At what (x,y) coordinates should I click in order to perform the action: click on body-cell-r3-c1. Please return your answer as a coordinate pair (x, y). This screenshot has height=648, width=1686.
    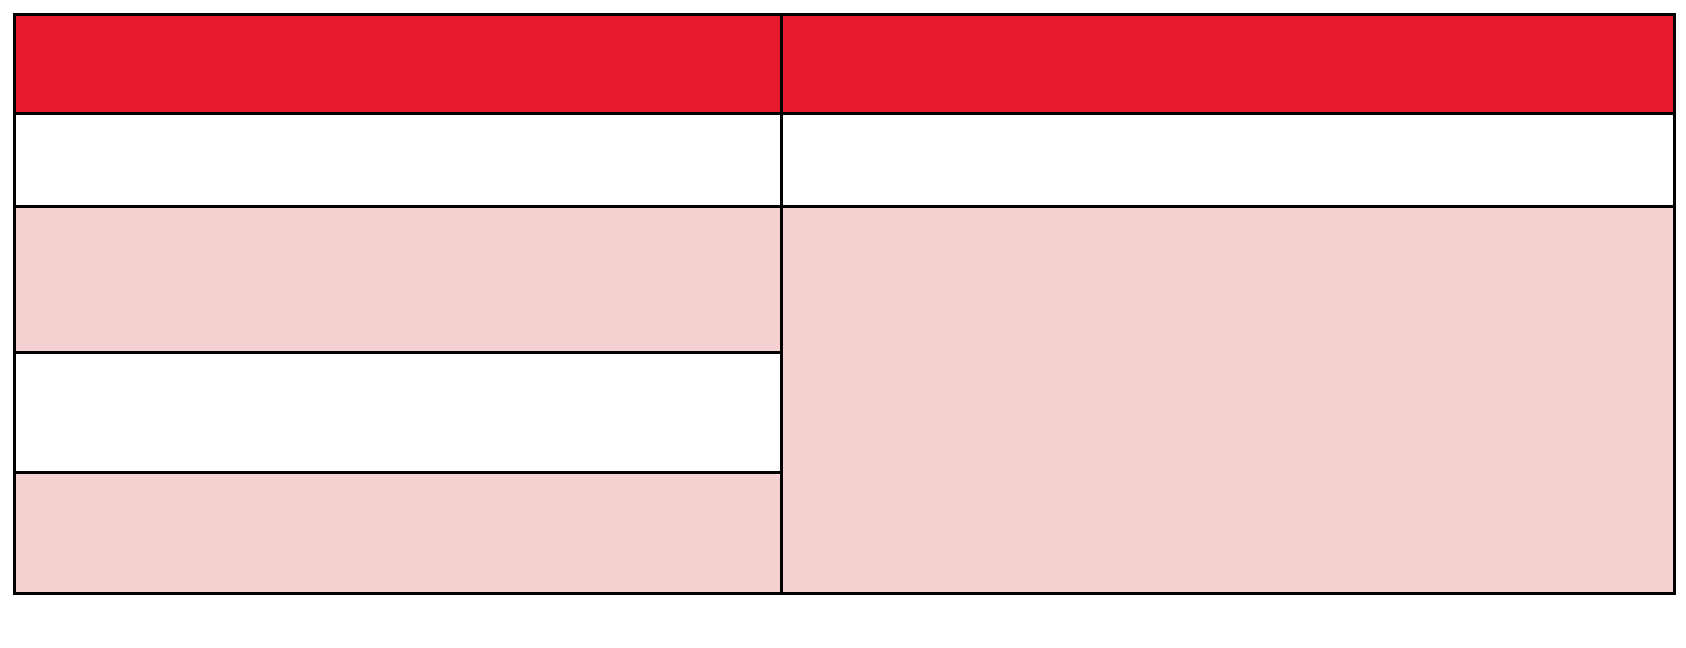
    Looking at the image, I should click on (398, 412).